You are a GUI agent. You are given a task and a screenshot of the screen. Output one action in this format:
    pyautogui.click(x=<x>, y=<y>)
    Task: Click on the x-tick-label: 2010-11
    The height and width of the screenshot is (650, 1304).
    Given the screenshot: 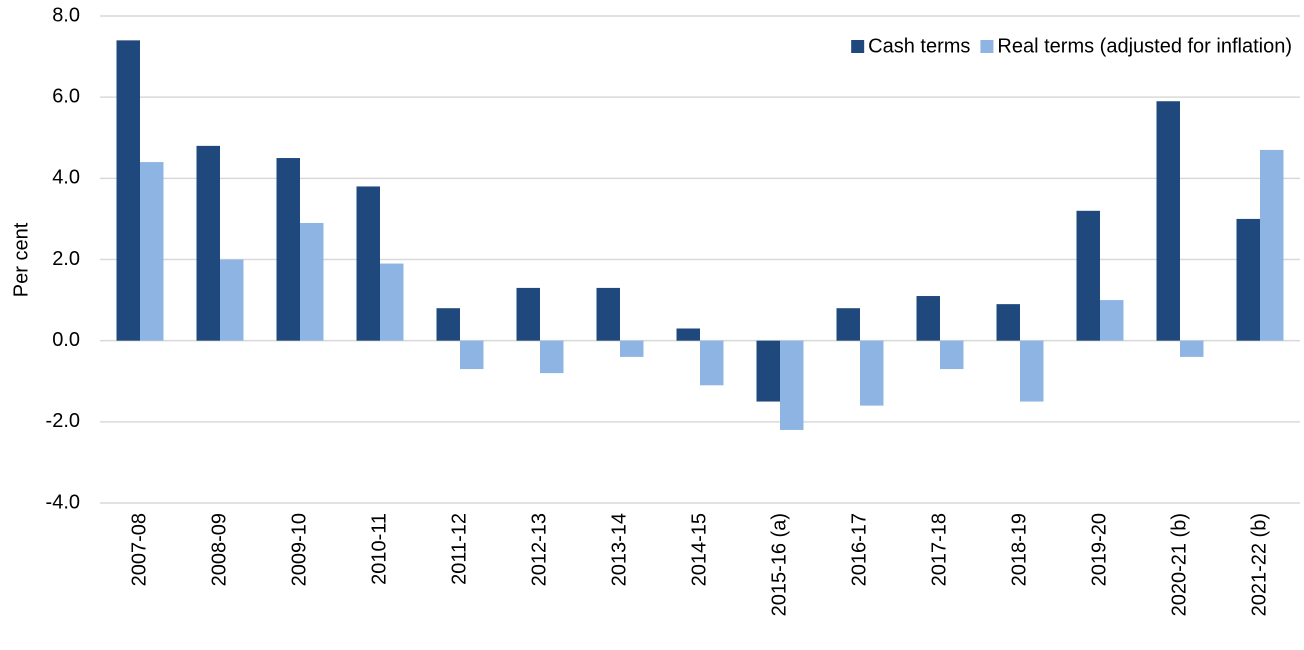 What is the action you would take?
    pyautogui.click(x=379, y=549)
    